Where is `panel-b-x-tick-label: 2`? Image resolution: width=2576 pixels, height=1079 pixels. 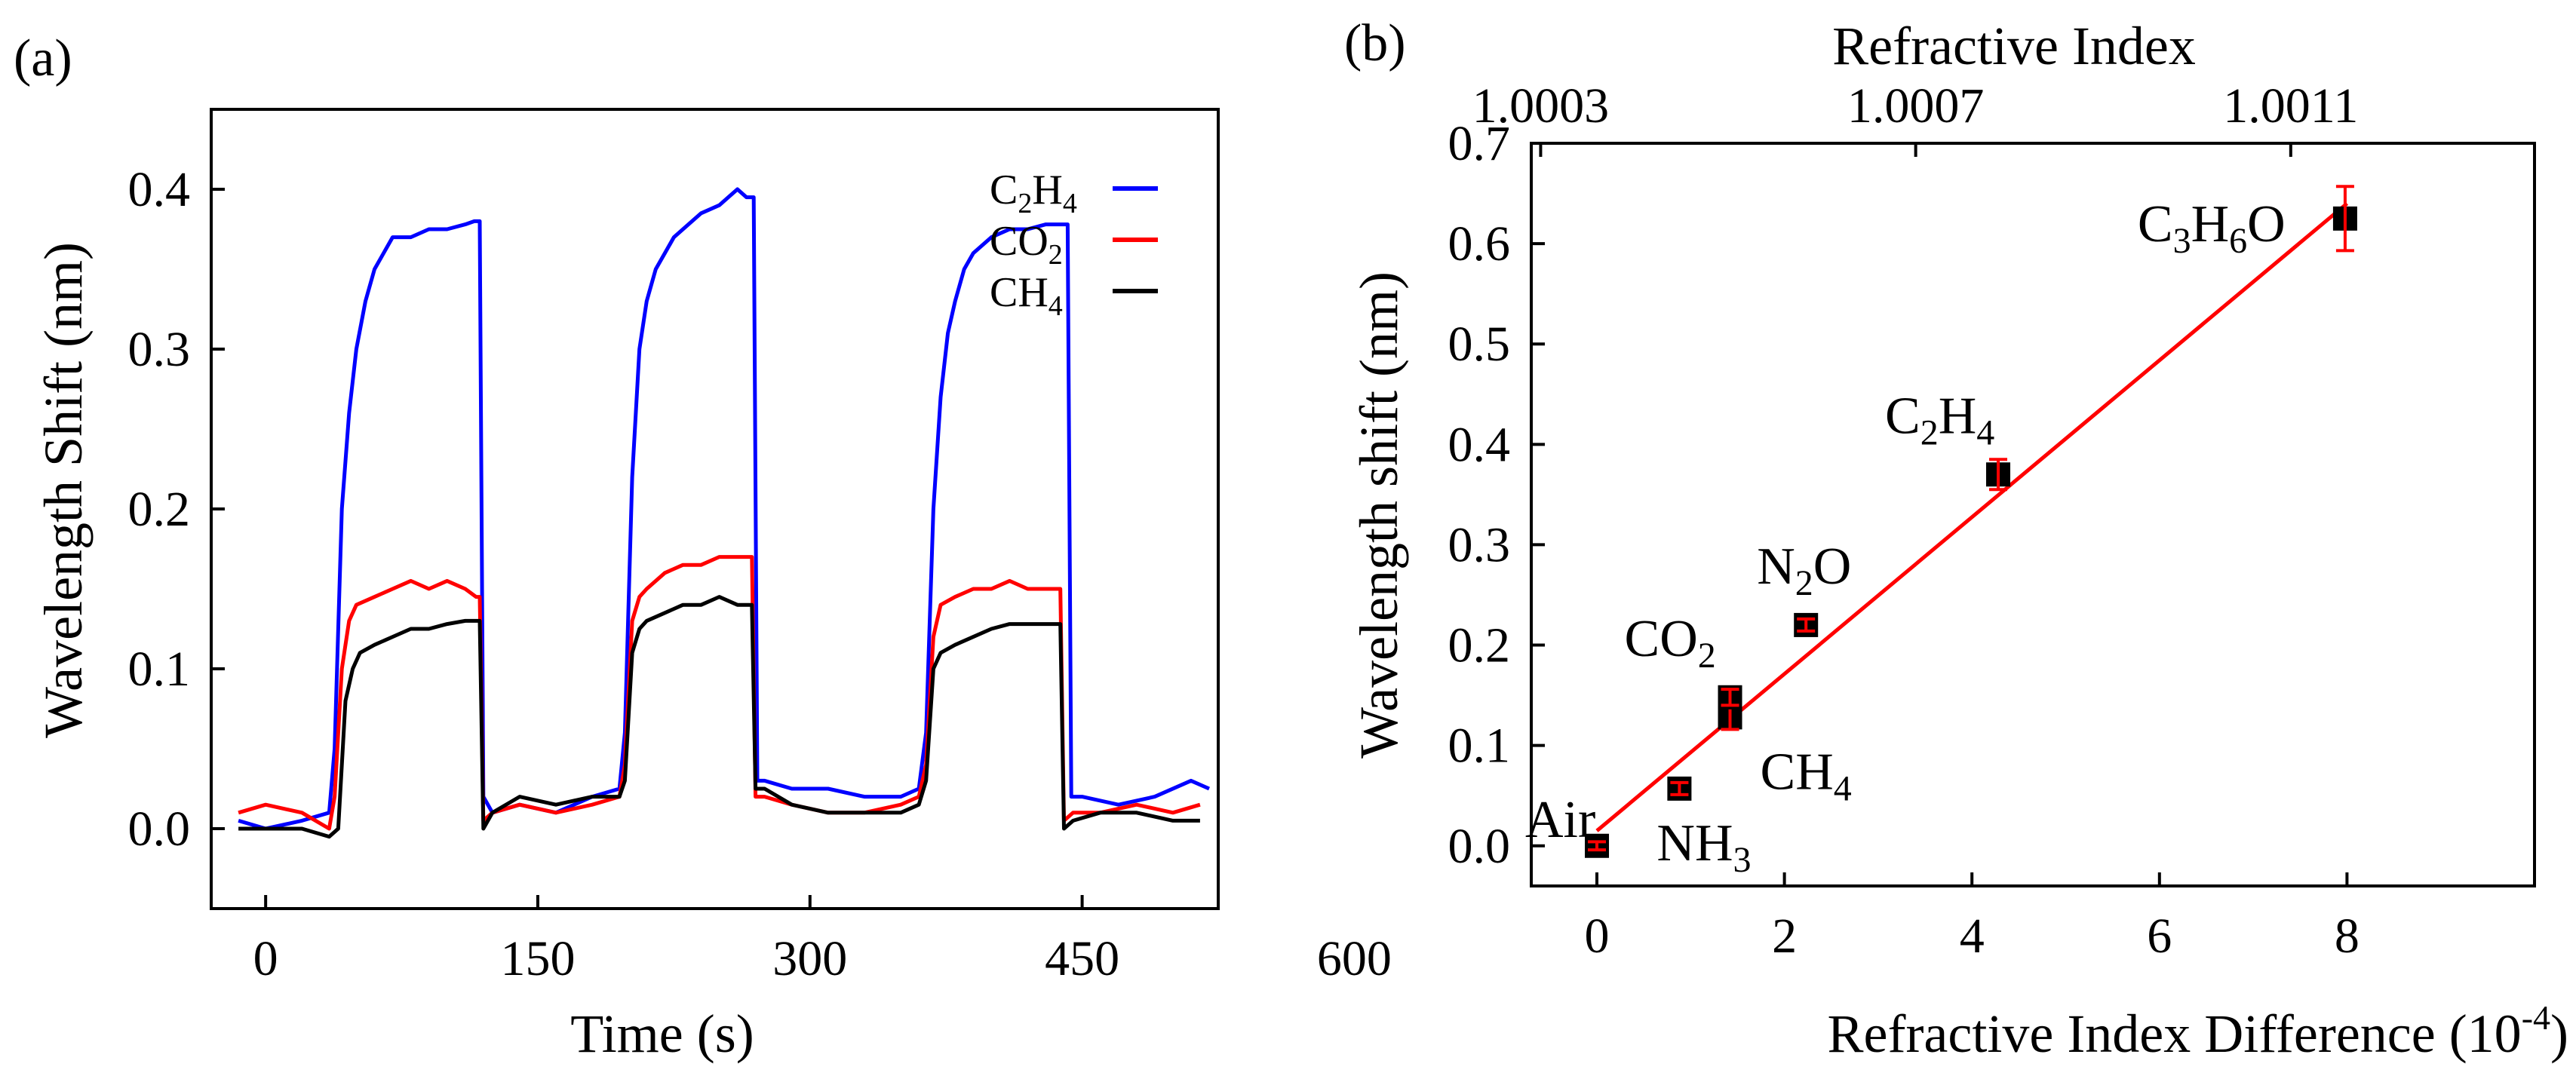 panel-b-x-tick-label: 2 is located at coordinates (1784, 936).